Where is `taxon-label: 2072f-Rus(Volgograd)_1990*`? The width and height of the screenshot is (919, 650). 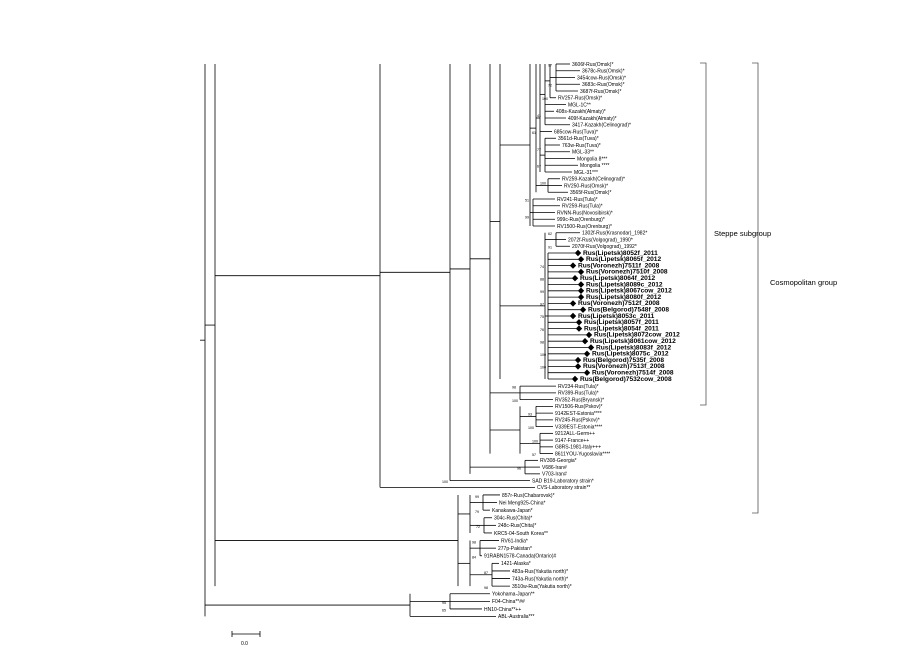 taxon-label: 2072f-Rus(Volgograd)_1990* is located at coordinates (600, 240).